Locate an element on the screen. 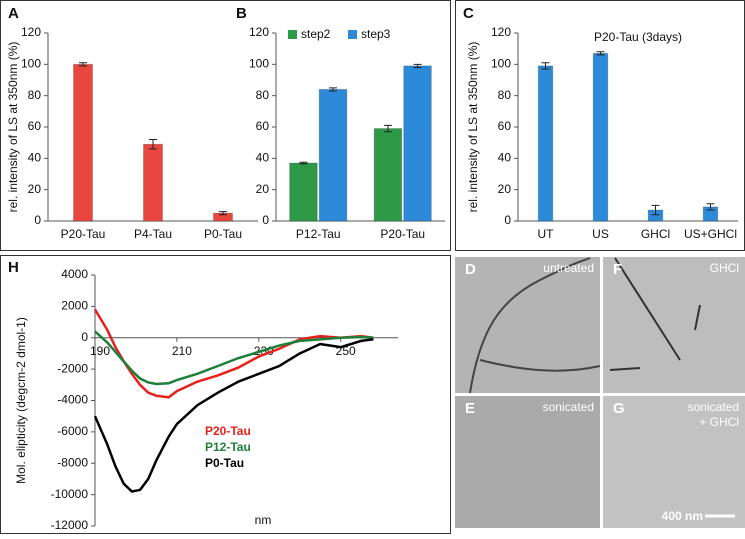  x-tick-label: P0-Tau is located at coordinates (223, 234).